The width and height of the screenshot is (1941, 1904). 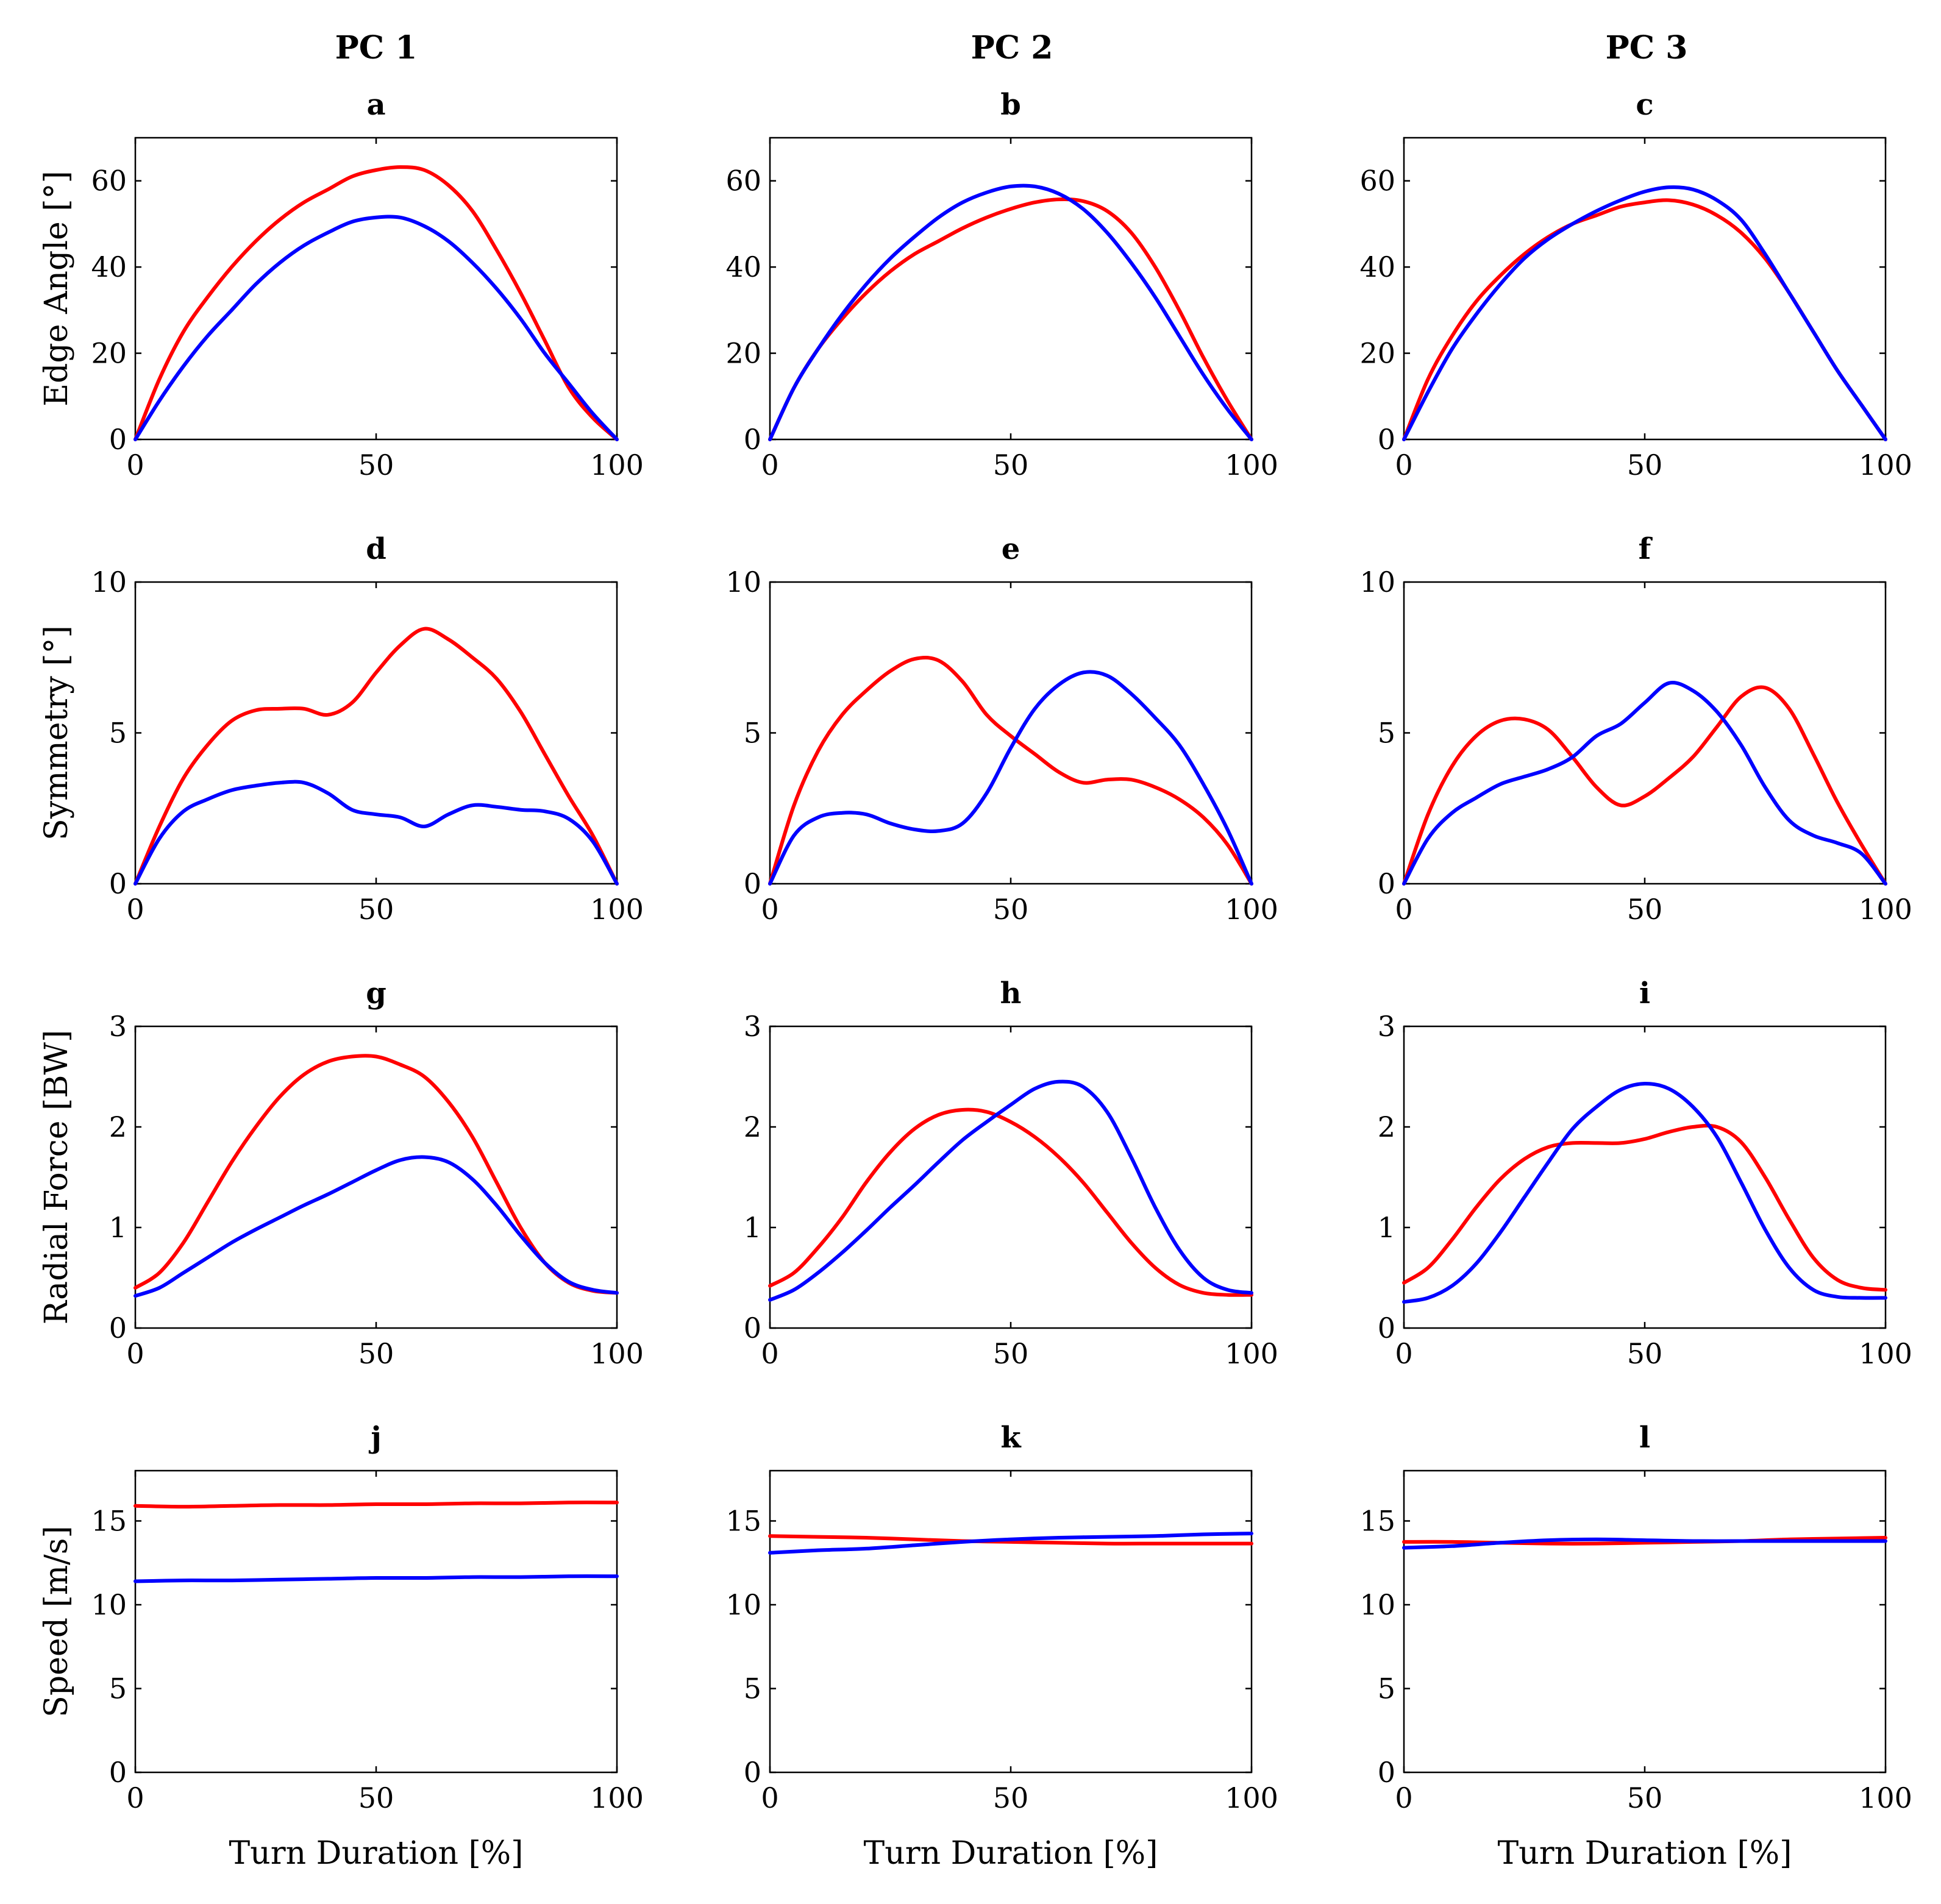 I want to click on y-axis-label: Symmetry [°], so click(x=57, y=732).